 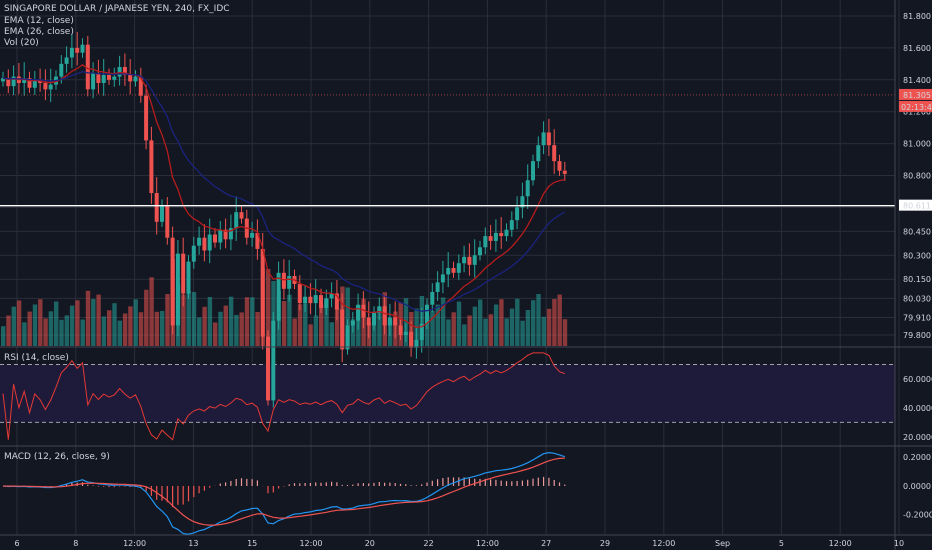 What do you see at coordinates (917, 408) in the screenshot?
I see `rsi-tick-label: 40.0000` at bounding box center [917, 408].